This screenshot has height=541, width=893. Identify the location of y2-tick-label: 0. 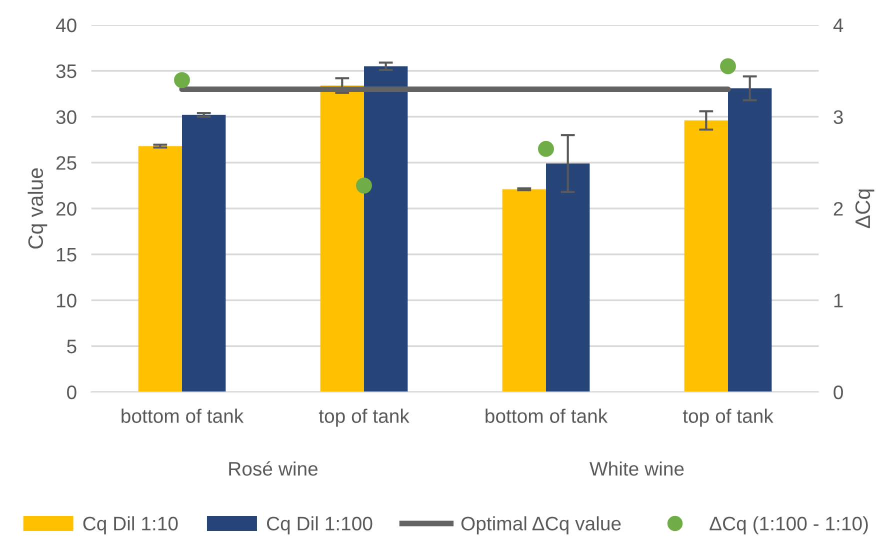
(838, 392).